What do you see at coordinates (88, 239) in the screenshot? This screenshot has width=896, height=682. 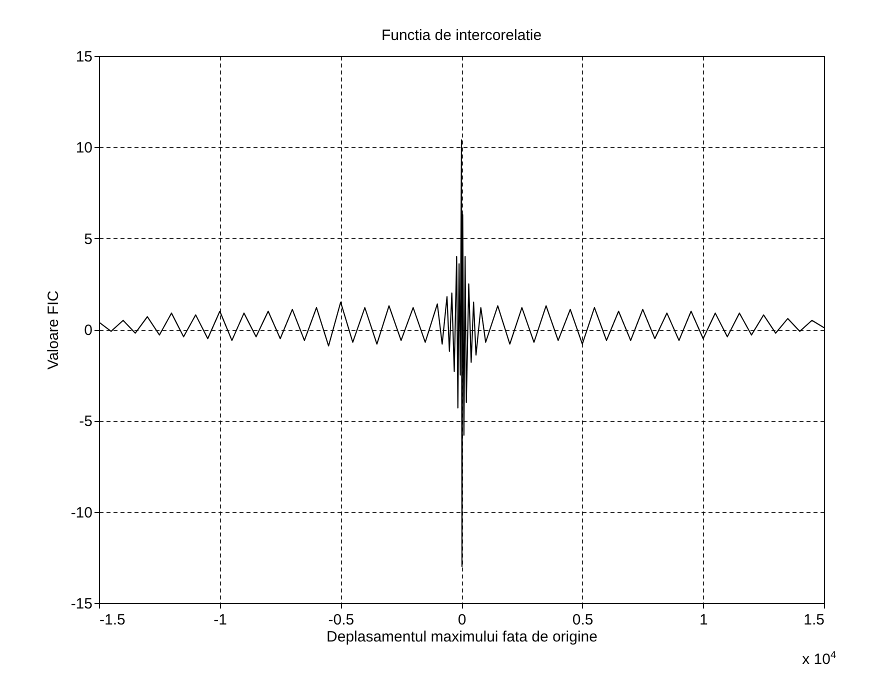 I see `y-tick-label: 5` at bounding box center [88, 239].